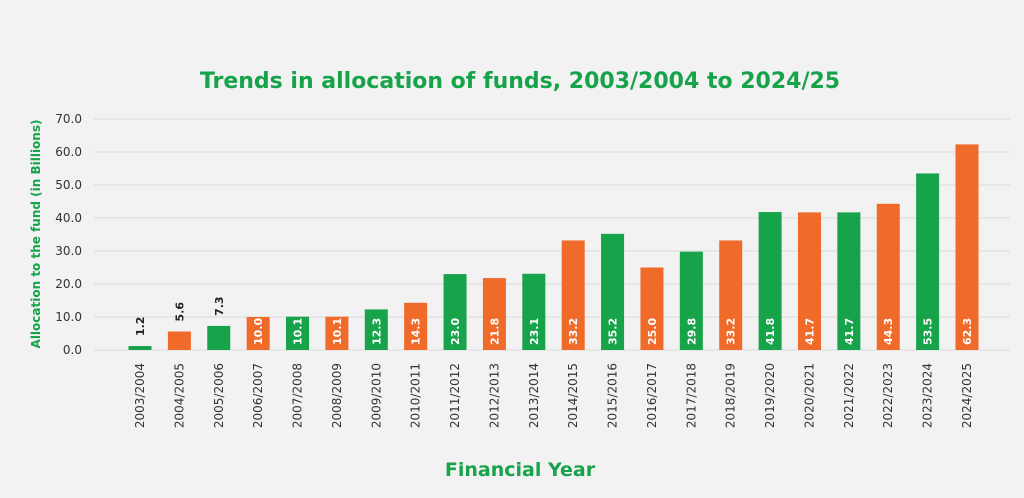 The height and width of the screenshot is (498, 1024). Describe the element at coordinates (534, 311) in the screenshot. I see `bar-2013-2014` at that location.